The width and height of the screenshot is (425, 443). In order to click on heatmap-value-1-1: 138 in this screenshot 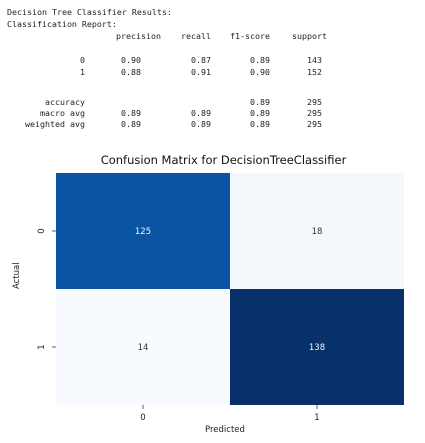, I will do `click(317, 348)`.